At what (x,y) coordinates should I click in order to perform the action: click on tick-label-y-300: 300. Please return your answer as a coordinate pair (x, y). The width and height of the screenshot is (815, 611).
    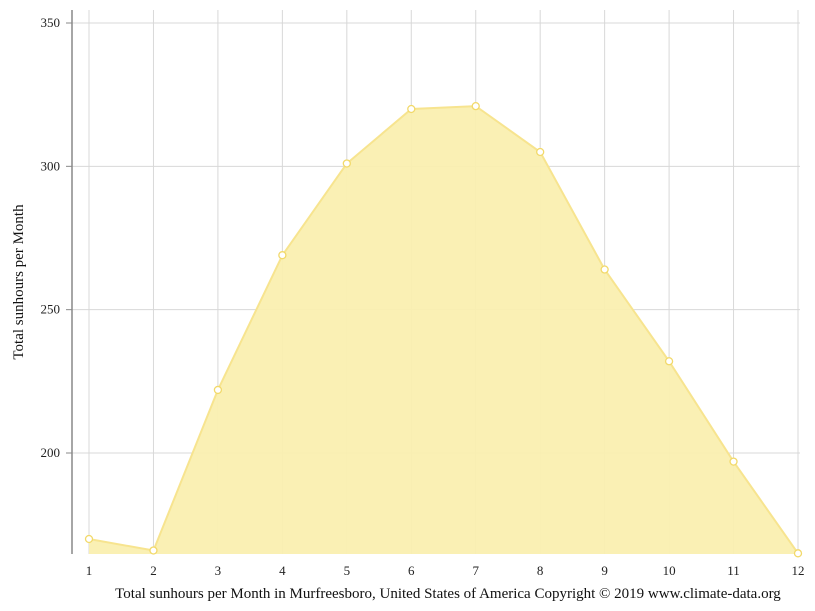
    Looking at the image, I should click on (51, 165).